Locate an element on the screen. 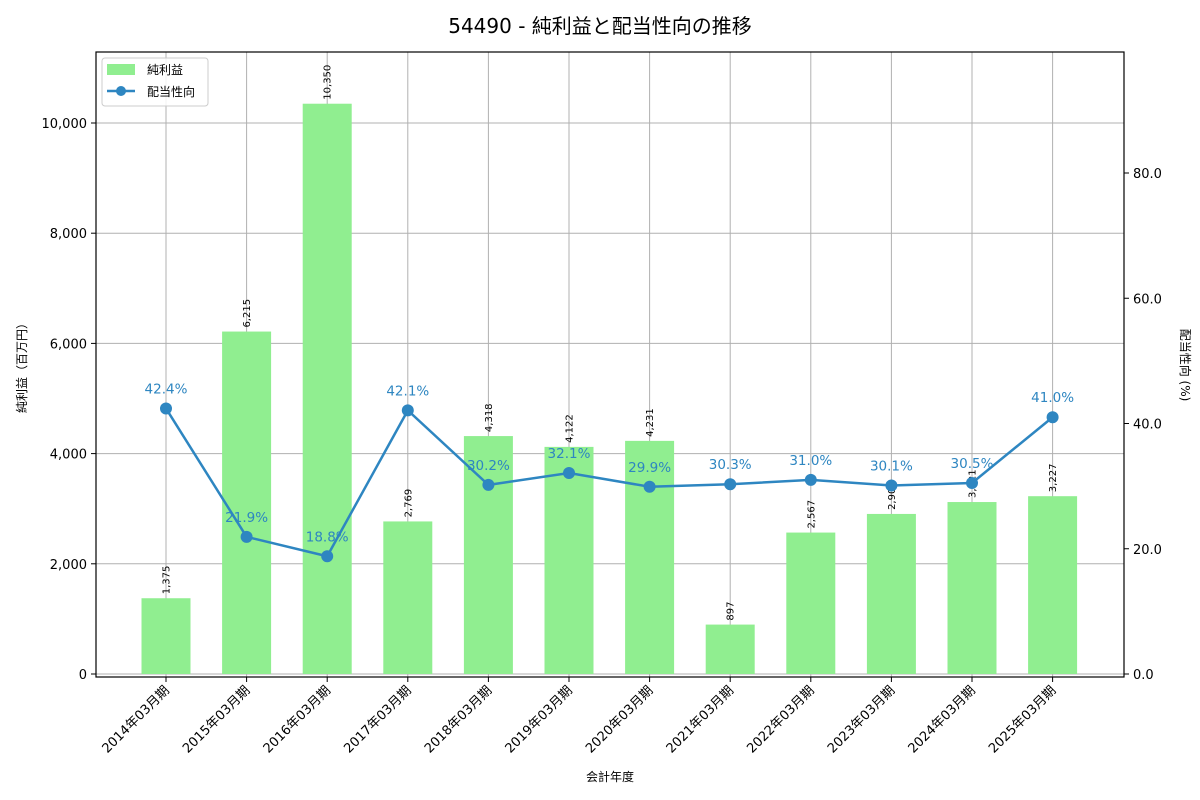 This screenshot has height=800, width=1200. y-right-tick-label: 60.0 is located at coordinates (1147, 299).